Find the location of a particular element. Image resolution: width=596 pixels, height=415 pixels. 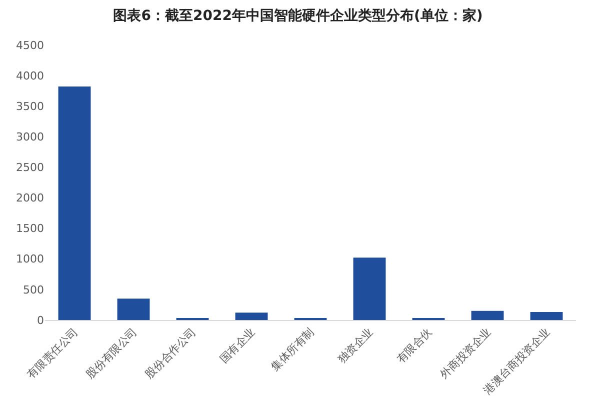

y-tick-label: 3000 is located at coordinates (30, 137).